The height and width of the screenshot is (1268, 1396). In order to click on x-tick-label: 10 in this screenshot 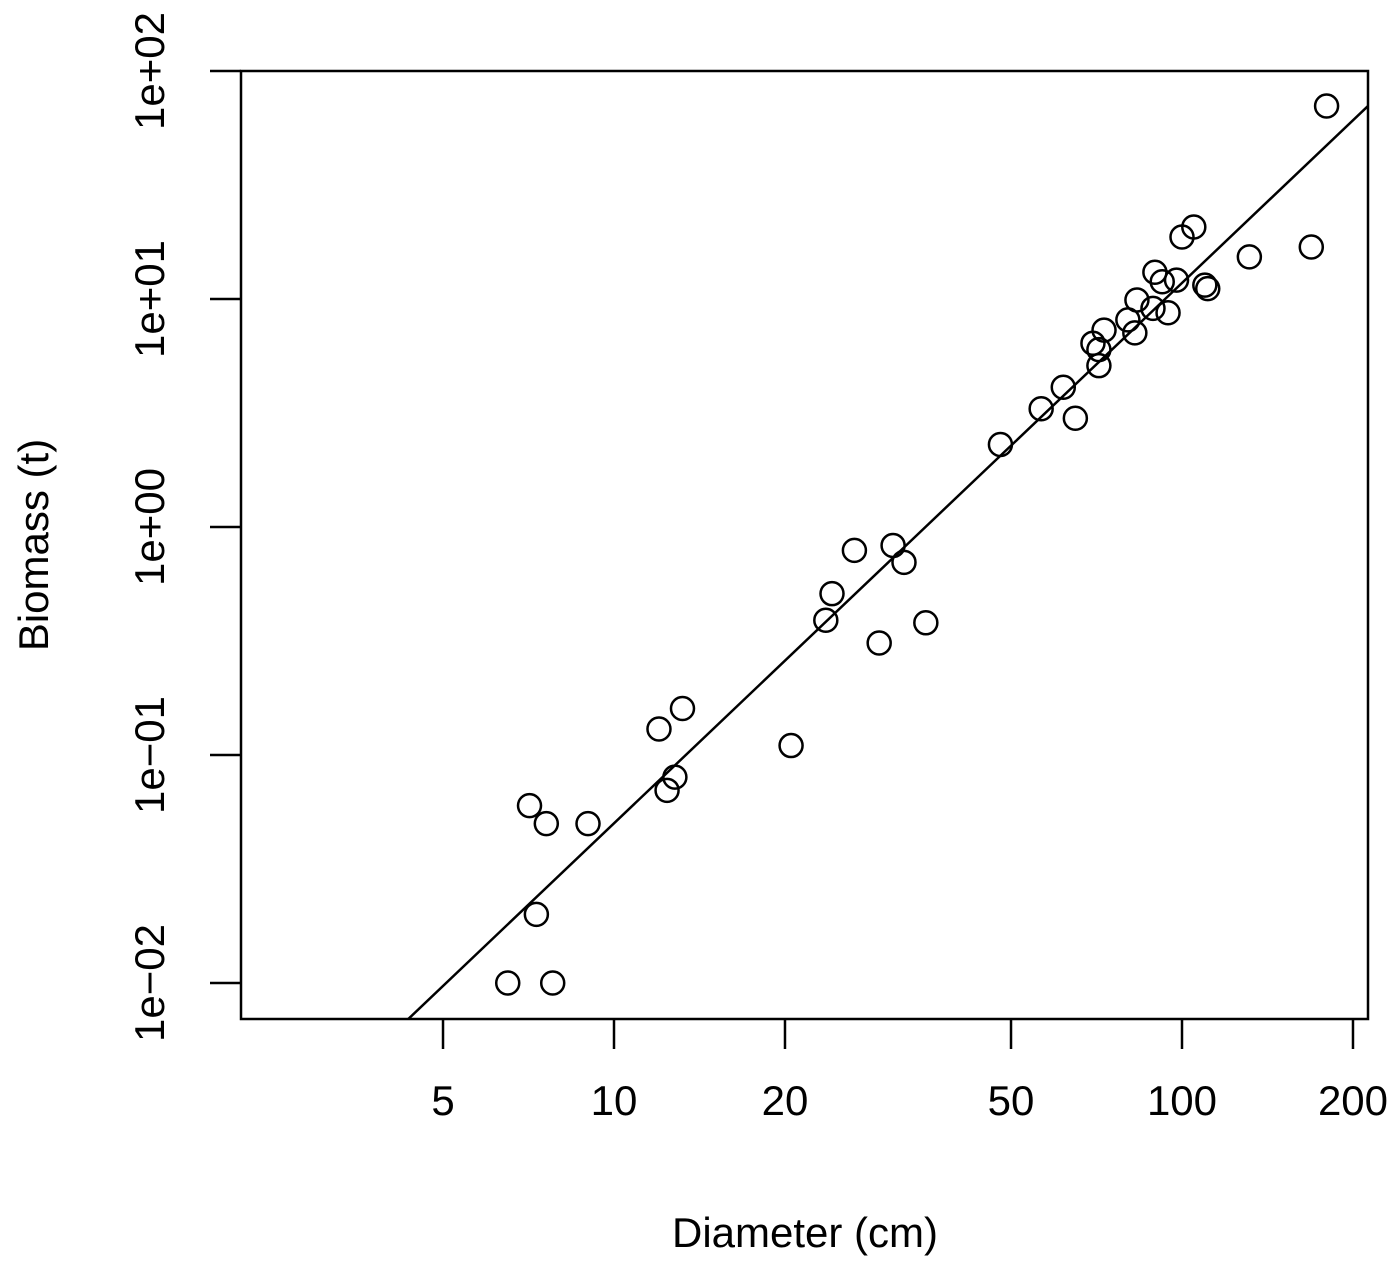, I will do `click(614, 1100)`.